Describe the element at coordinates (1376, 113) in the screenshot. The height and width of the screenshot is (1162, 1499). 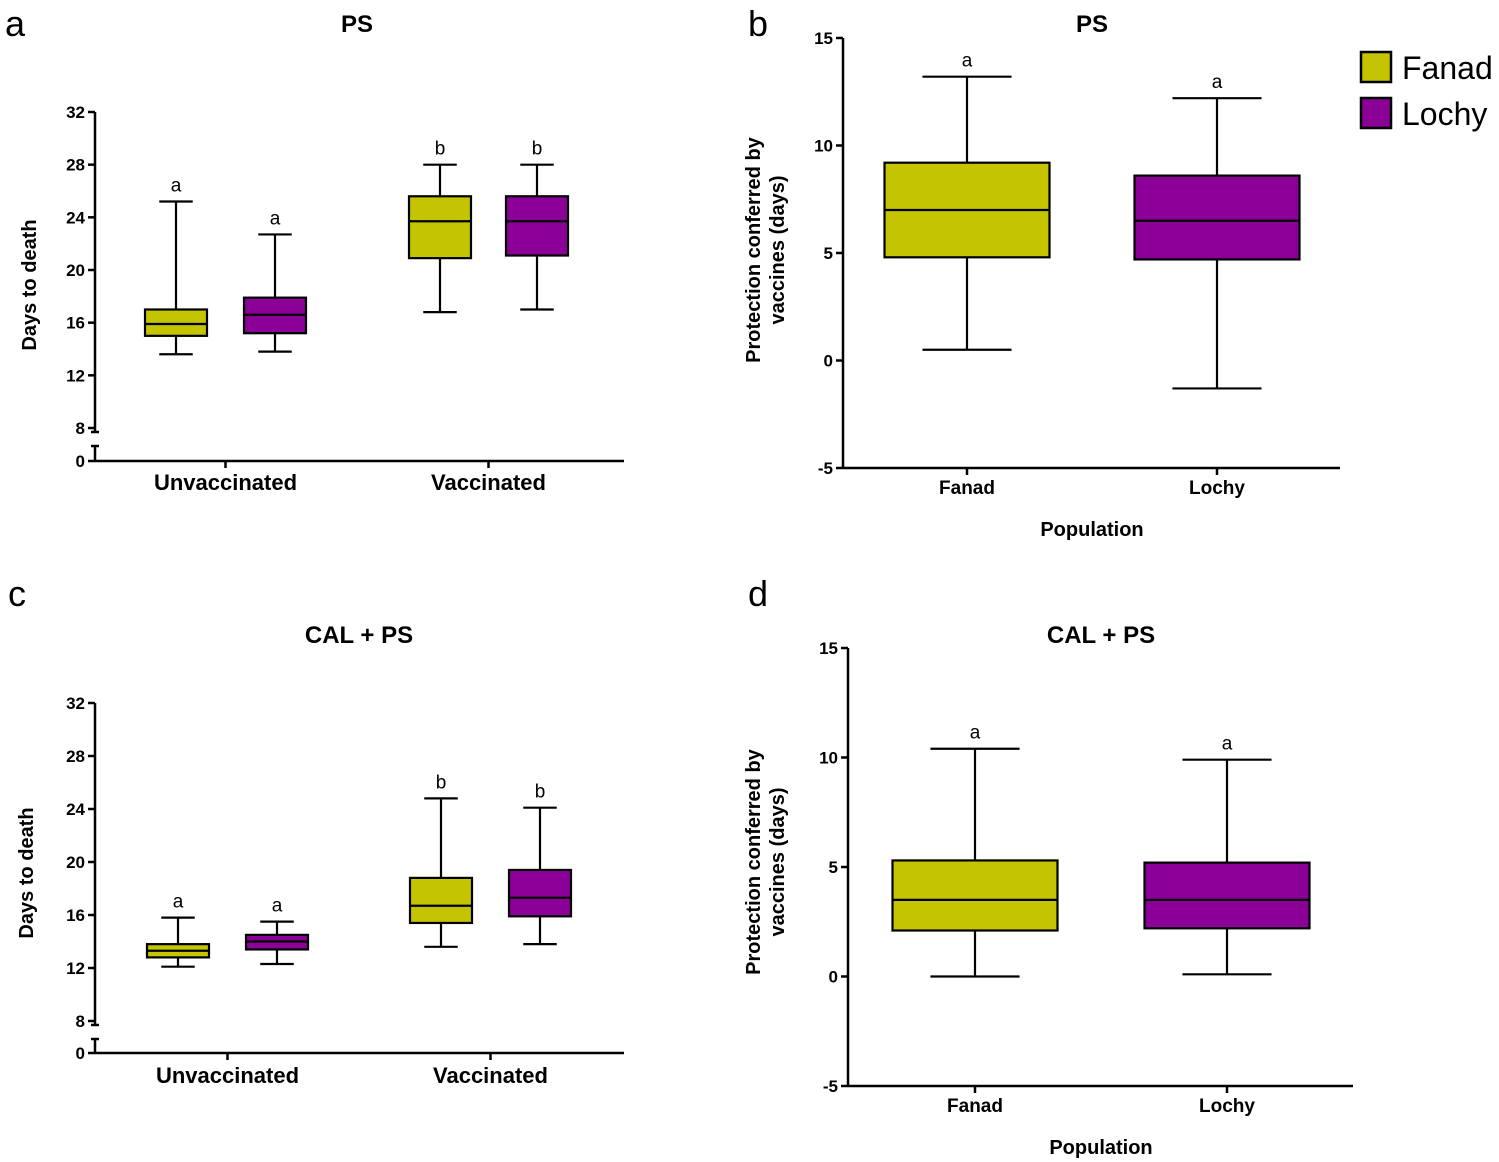
I see `legend-swatch-lochy` at that location.